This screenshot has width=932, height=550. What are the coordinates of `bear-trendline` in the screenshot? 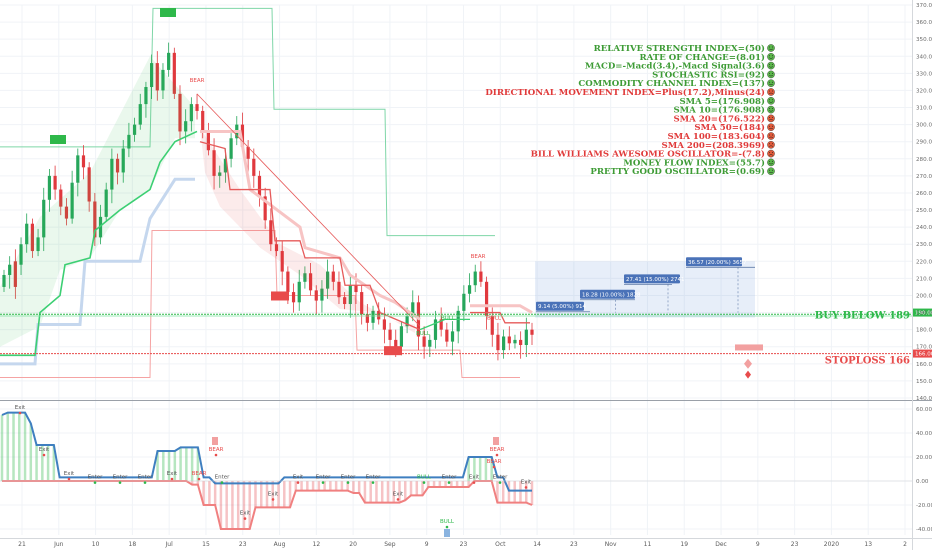 It's located at (308, 210).